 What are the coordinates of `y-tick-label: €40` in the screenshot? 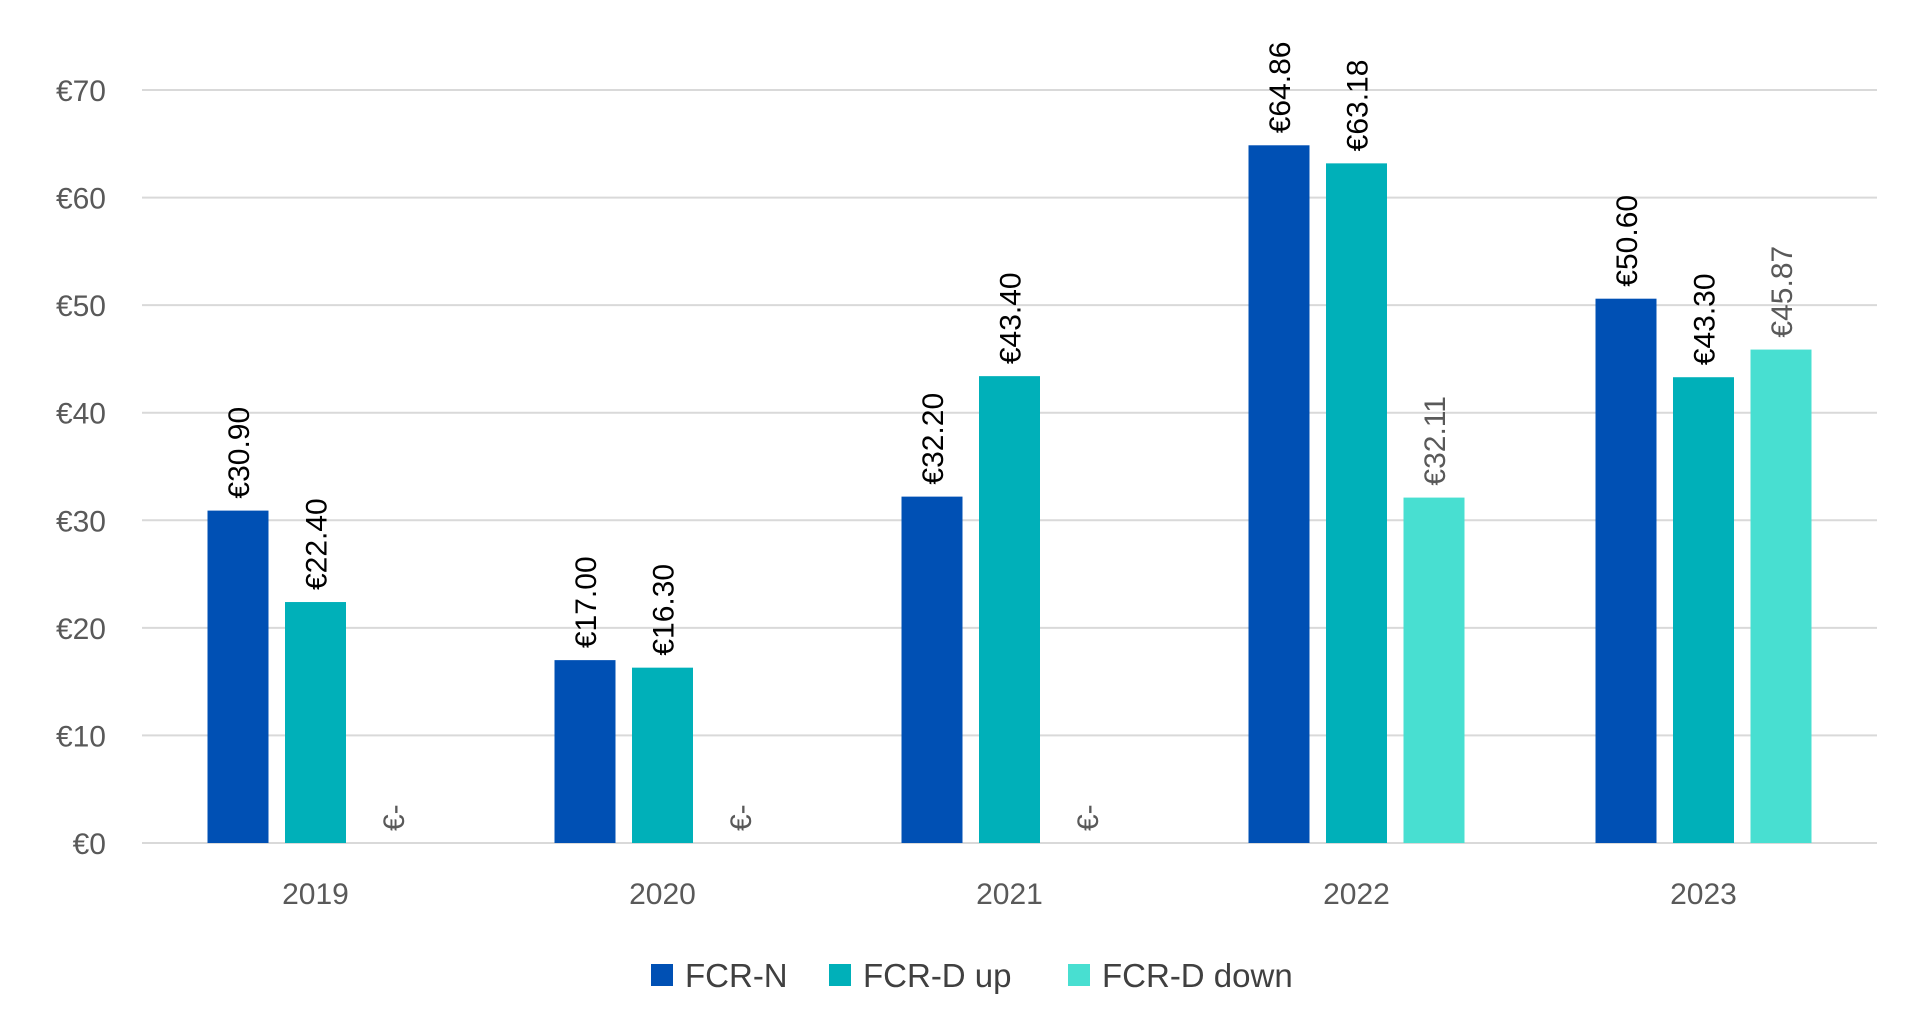 It's located at (81, 414).